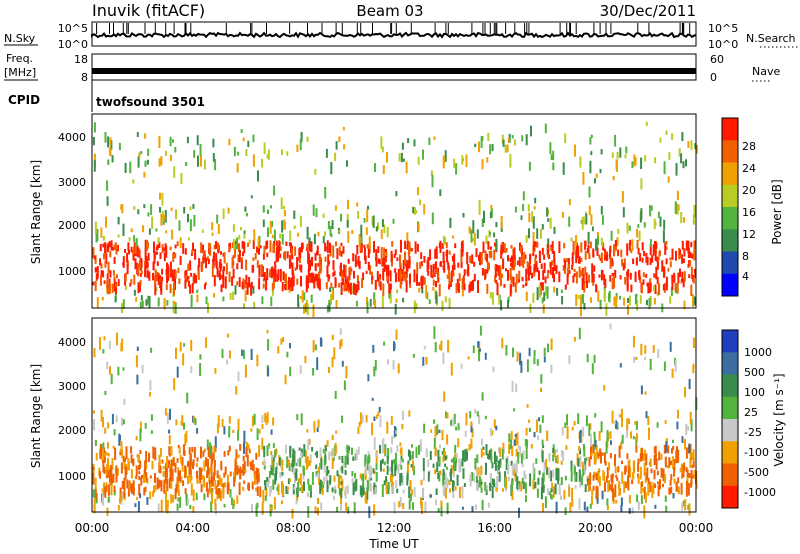 This screenshot has width=800, height=554. I want to click on velocity-cb-tick-25: 25, so click(751, 412).